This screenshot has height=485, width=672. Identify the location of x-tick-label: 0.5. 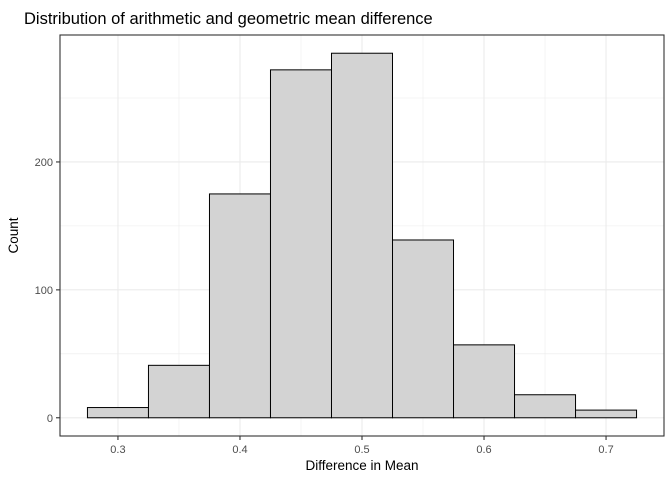
(361, 450).